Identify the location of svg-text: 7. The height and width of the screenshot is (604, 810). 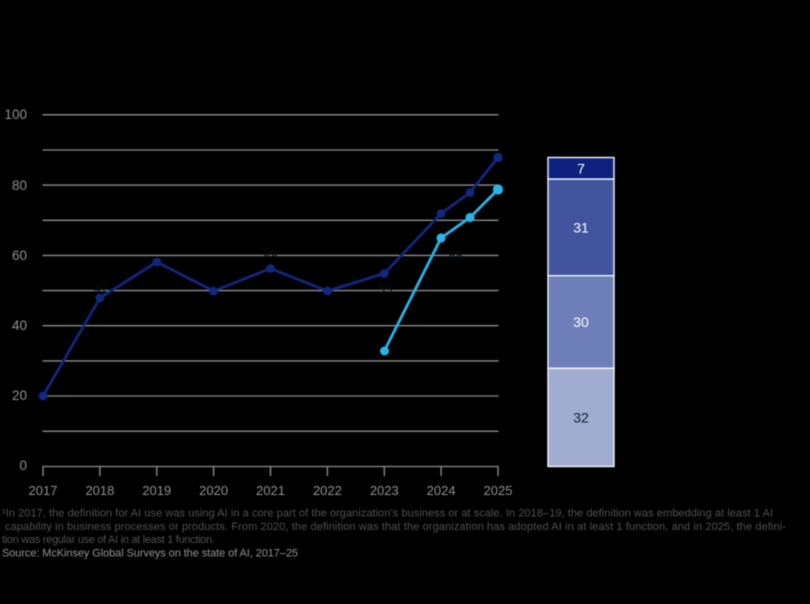
(581, 169).